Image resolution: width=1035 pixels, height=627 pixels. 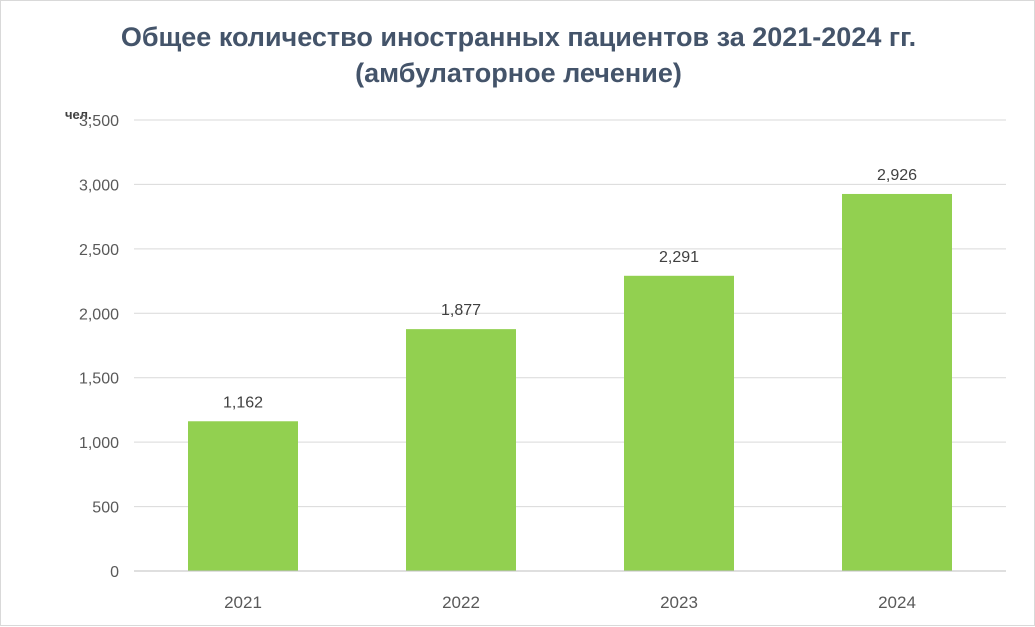 What do you see at coordinates (78, 114) in the screenshot?
I see `y-axis-unit-label: чел.` at bounding box center [78, 114].